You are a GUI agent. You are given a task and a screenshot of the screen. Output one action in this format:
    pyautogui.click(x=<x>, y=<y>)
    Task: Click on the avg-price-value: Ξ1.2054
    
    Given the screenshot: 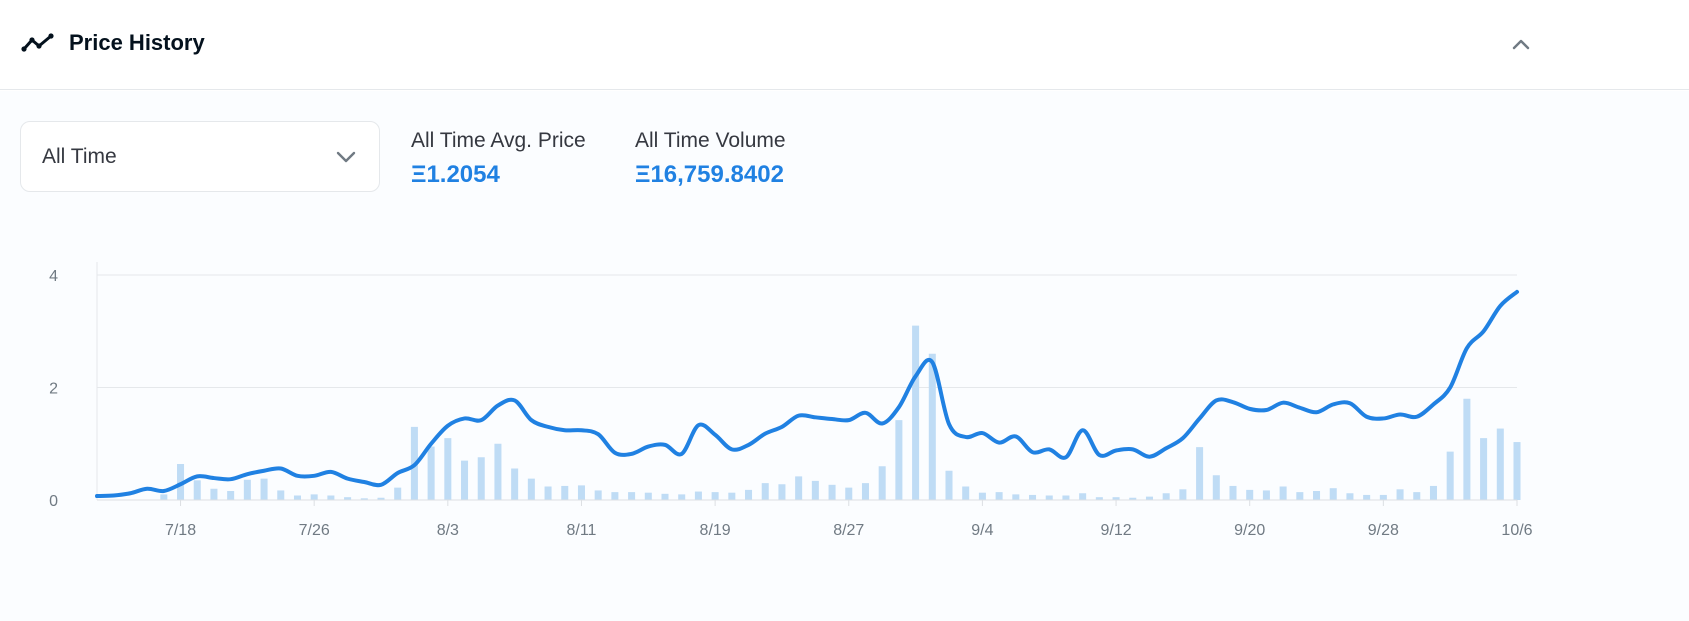 What is the action you would take?
    pyautogui.click(x=455, y=174)
    